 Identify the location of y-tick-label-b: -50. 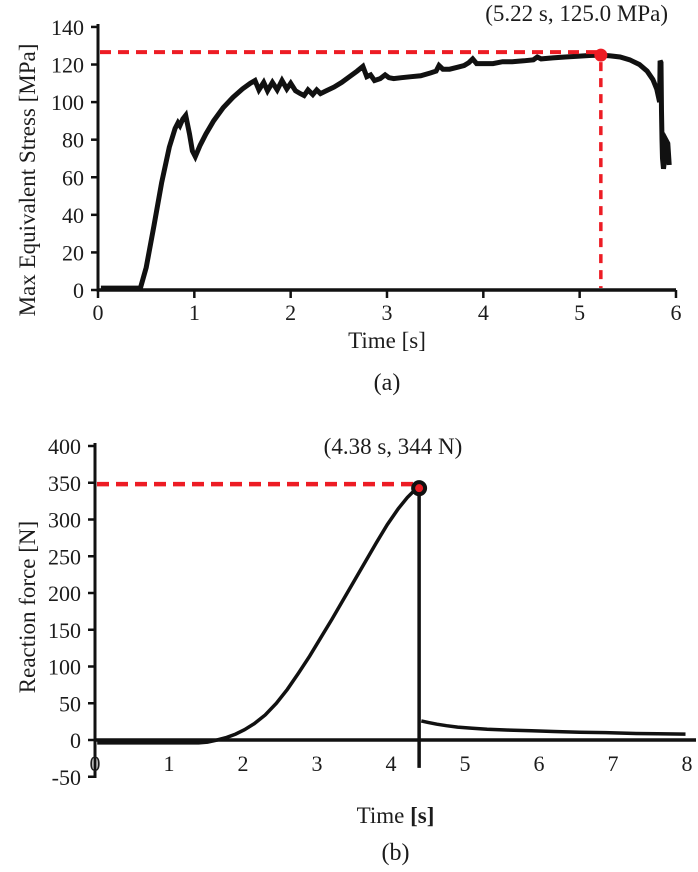
(66, 777).